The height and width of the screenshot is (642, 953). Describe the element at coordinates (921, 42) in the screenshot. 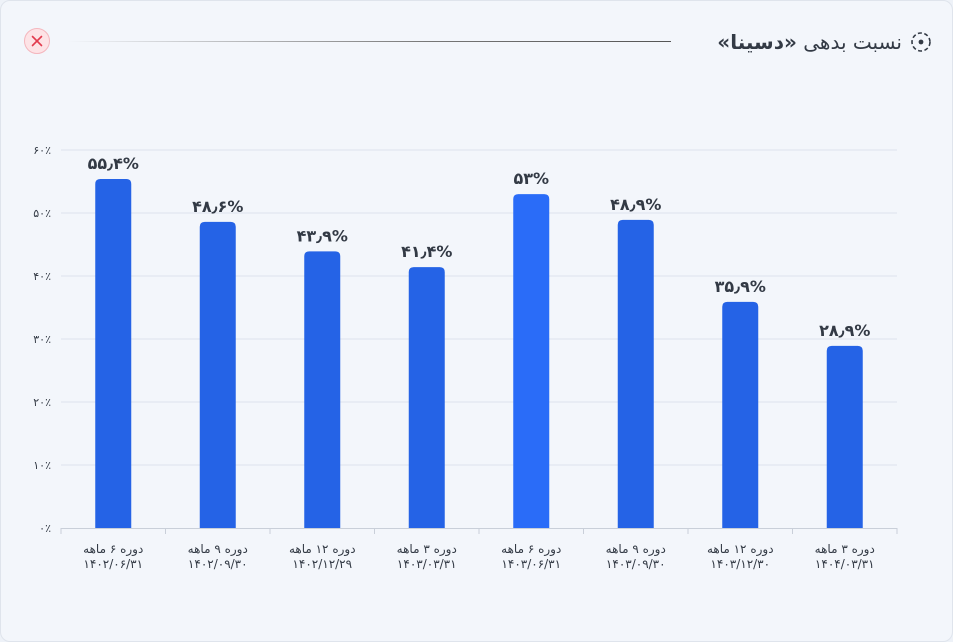

I see `target-icon` at that location.